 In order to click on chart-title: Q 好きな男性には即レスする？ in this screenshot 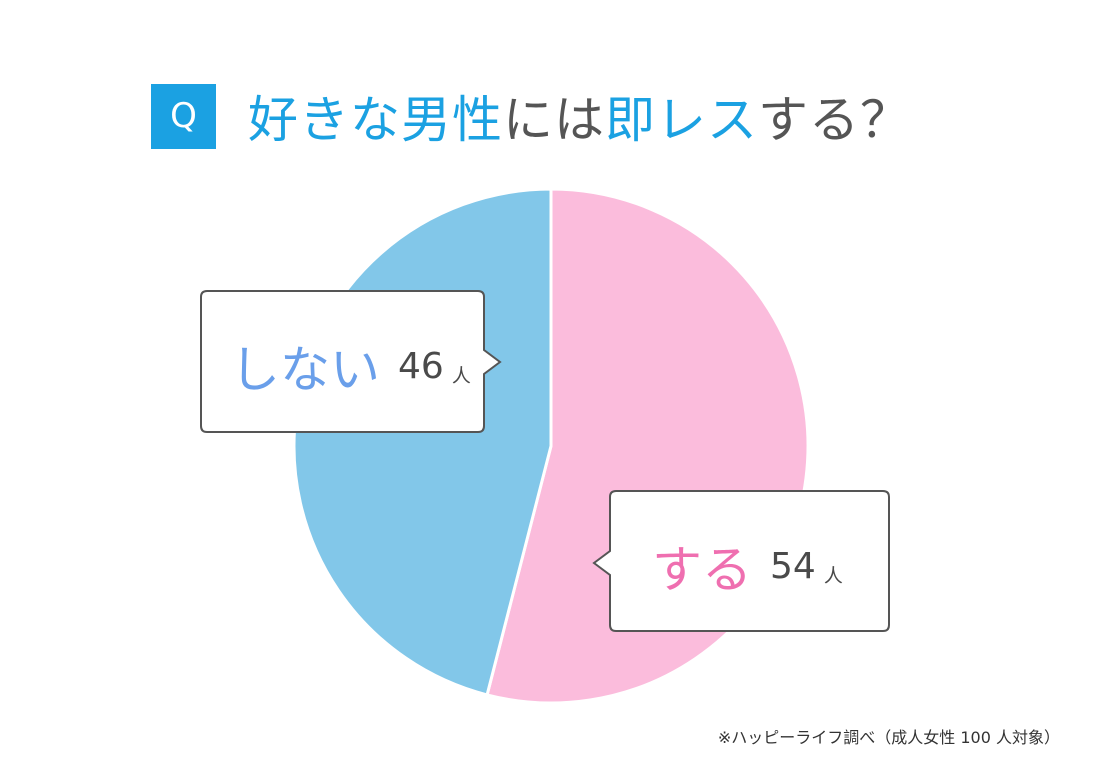, I will do `click(531, 116)`.